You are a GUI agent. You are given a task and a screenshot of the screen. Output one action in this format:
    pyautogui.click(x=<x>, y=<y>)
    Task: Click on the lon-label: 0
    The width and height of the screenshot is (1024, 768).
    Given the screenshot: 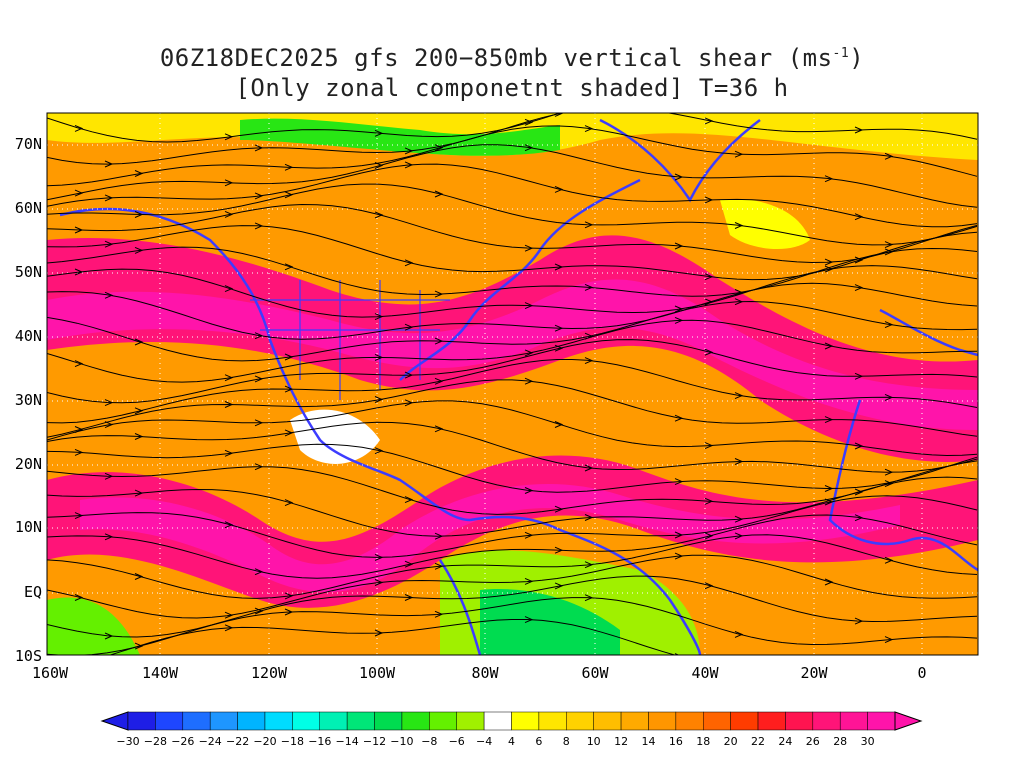 What is the action you would take?
    pyautogui.click(x=921, y=673)
    